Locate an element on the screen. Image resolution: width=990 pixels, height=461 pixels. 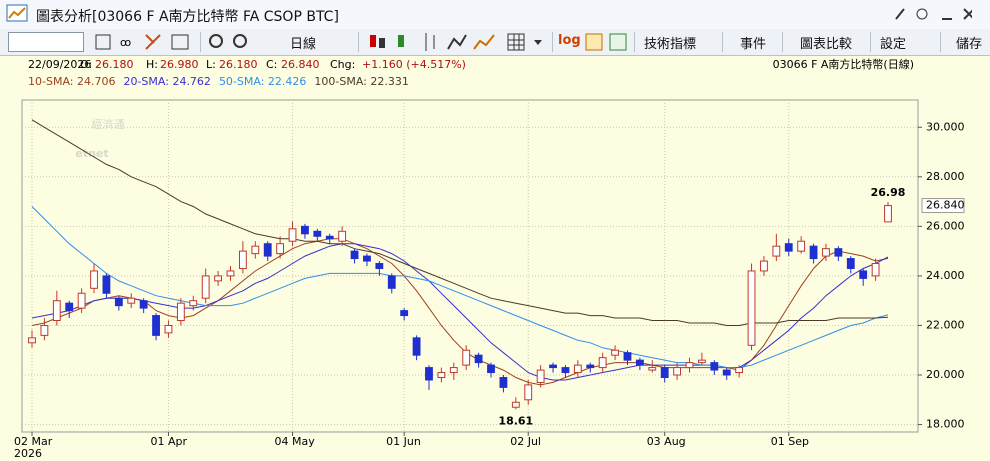
y-tick-label: 20.000 is located at coordinates (945, 374).